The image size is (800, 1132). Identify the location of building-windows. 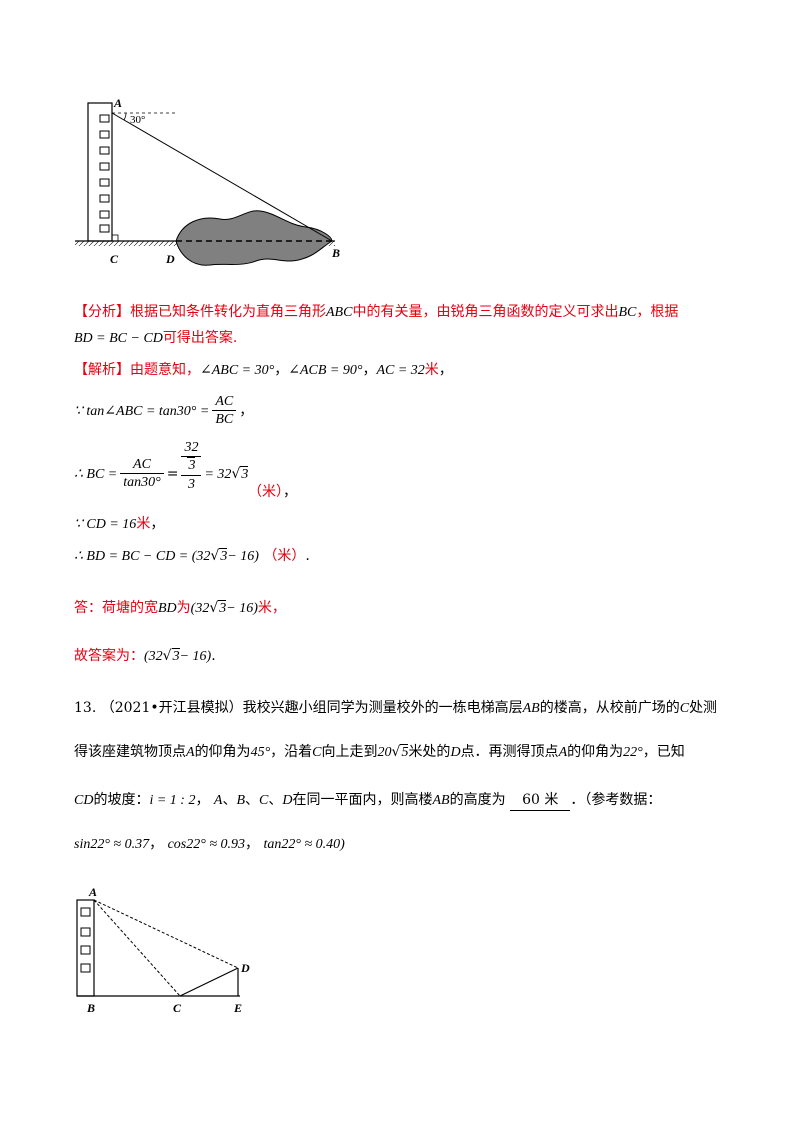
(85, 940).